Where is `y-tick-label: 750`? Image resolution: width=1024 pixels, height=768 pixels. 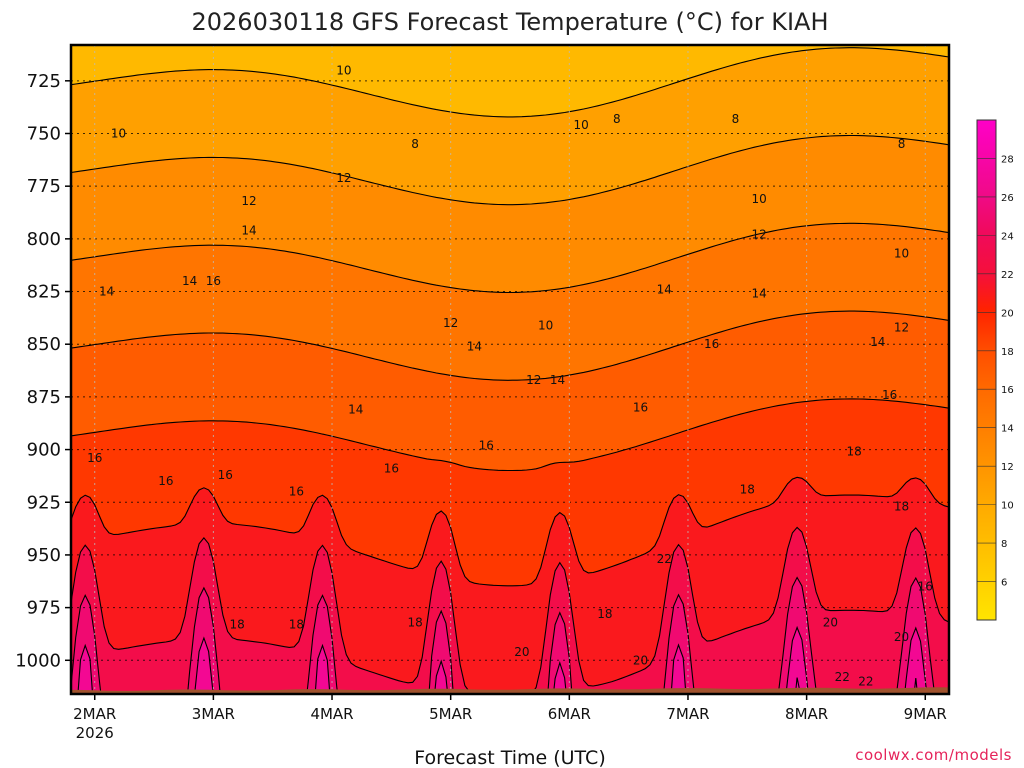 y-tick-label: 750 is located at coordinates (44, 134).